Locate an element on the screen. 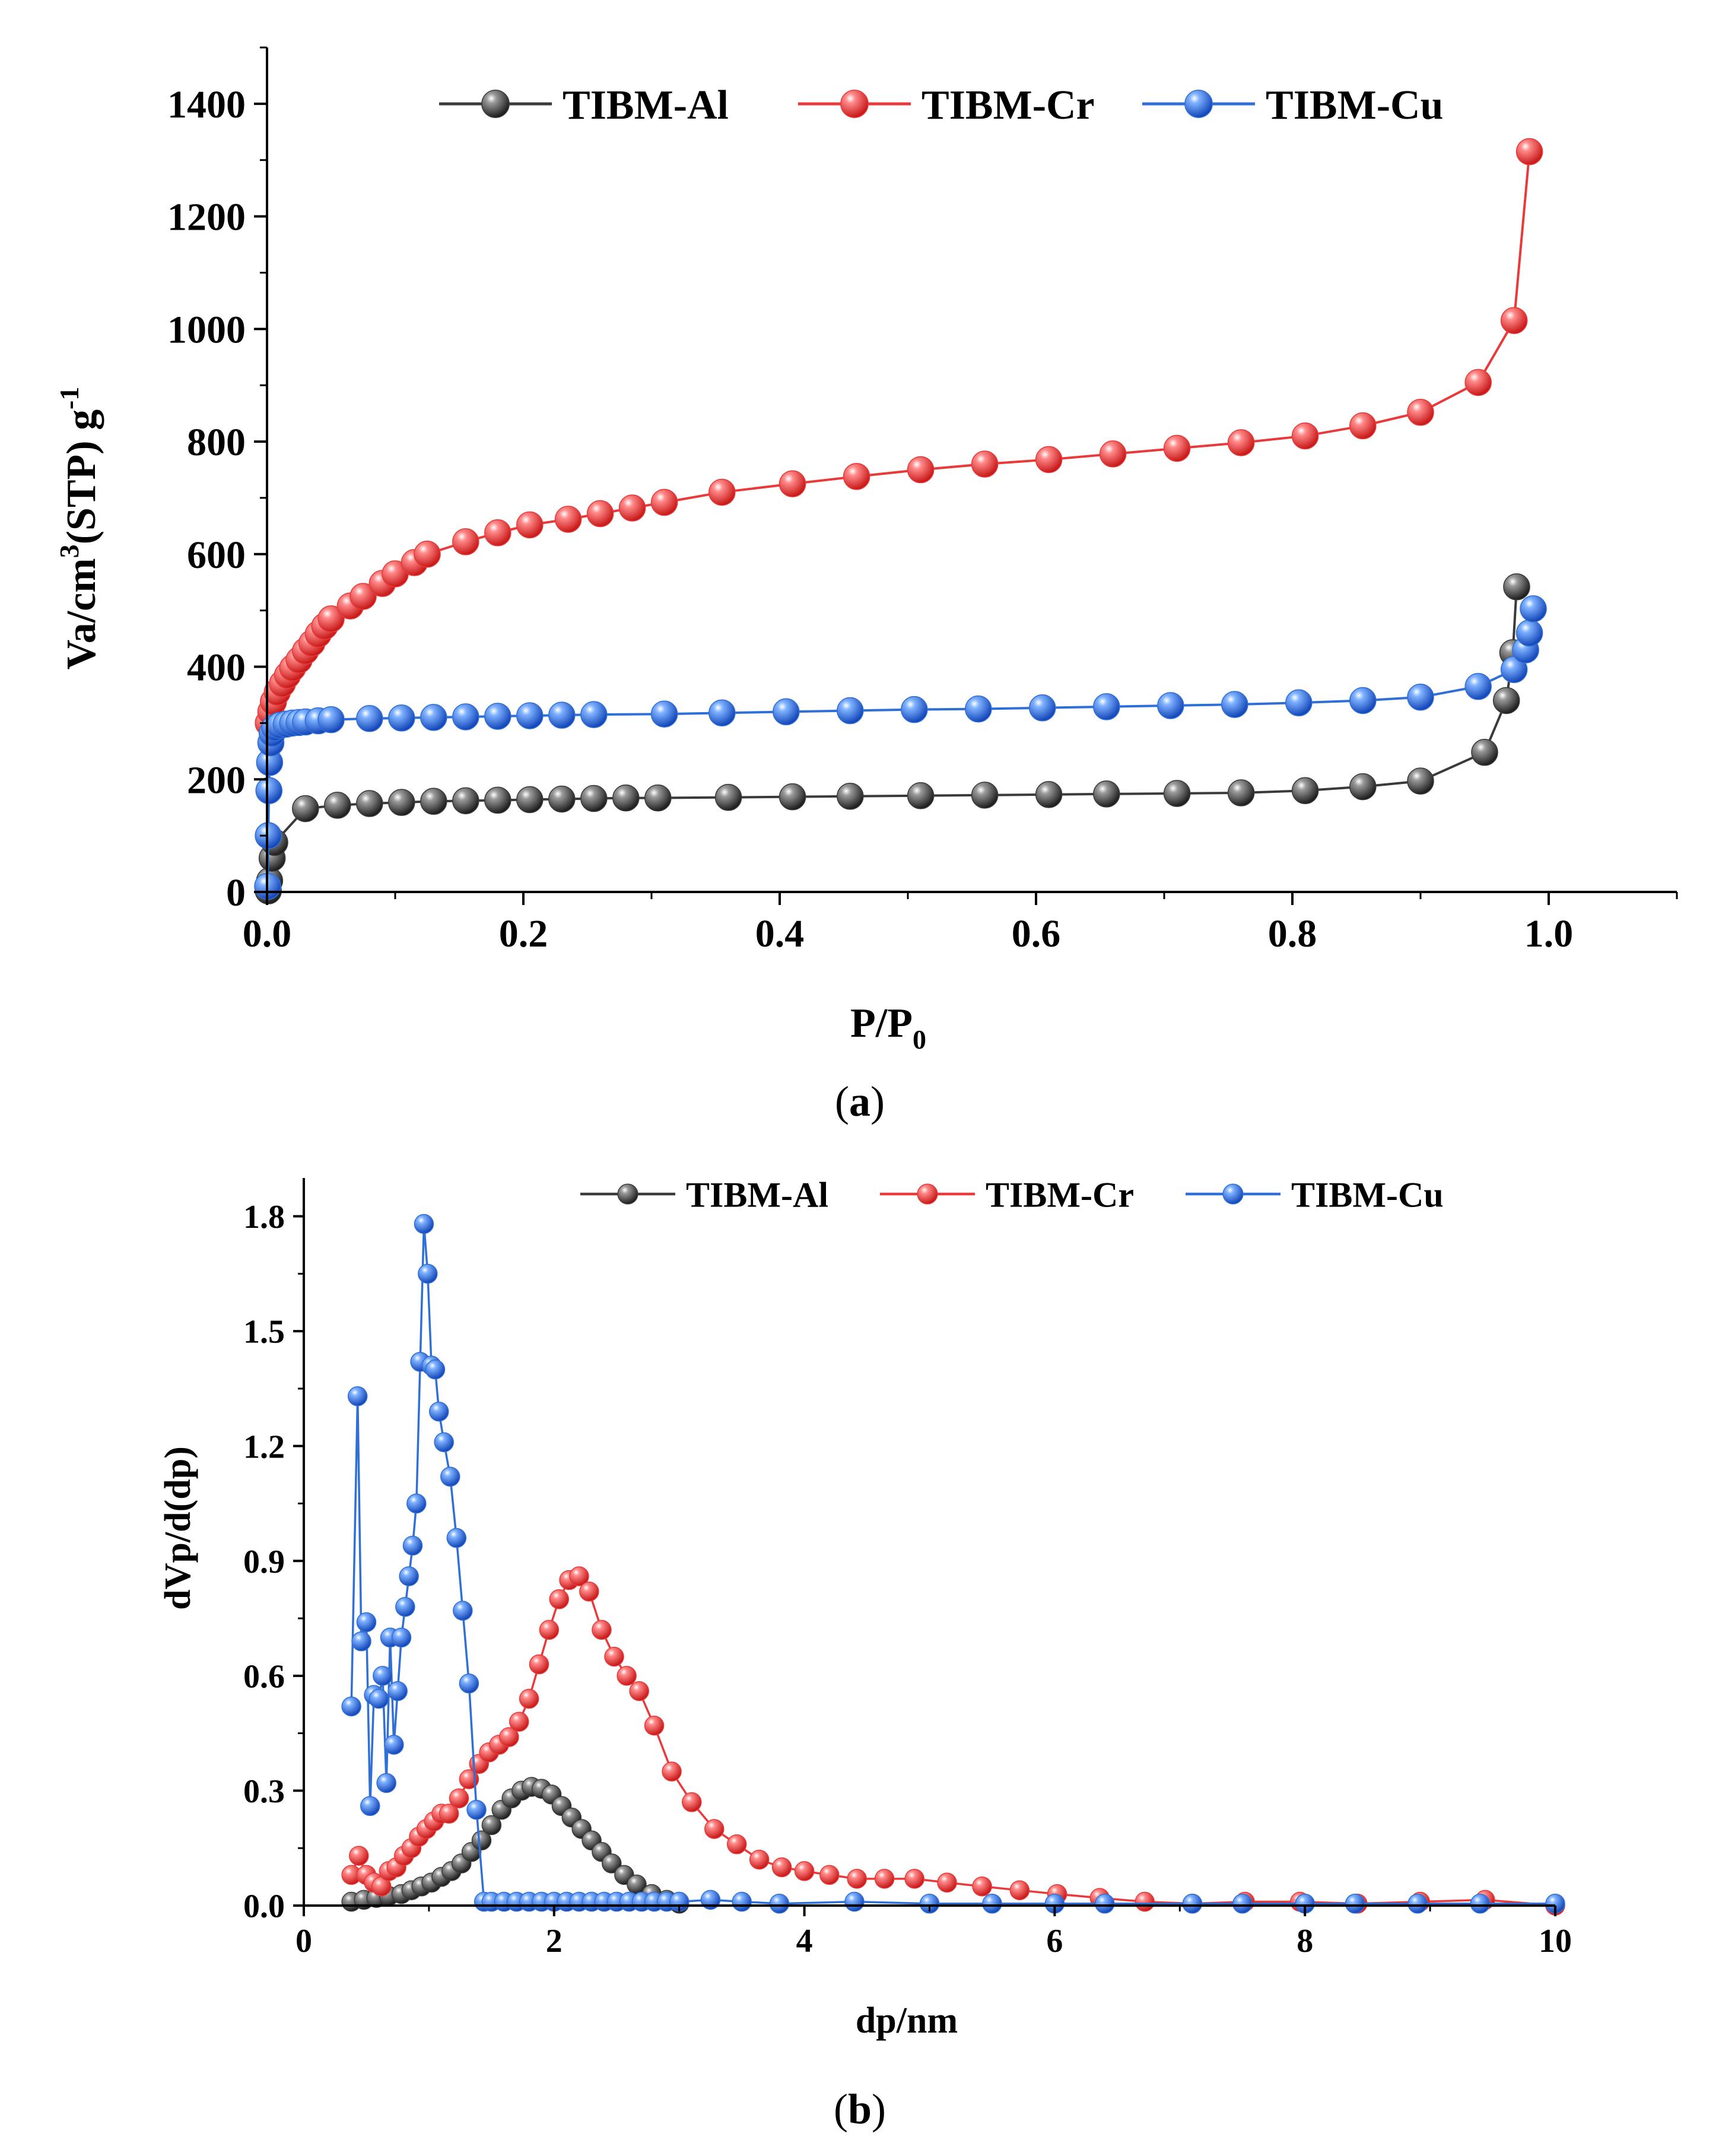  panel-b-x-tick-label: 10 is located at coordinates (1556, 1941).